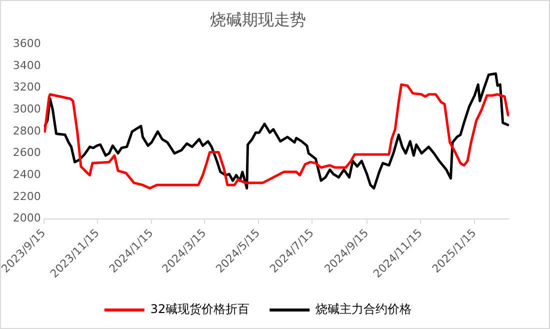  Describe the element at coordinates (26, 131) in the screenshot. I see `y-tick-label: 2800` at that location.